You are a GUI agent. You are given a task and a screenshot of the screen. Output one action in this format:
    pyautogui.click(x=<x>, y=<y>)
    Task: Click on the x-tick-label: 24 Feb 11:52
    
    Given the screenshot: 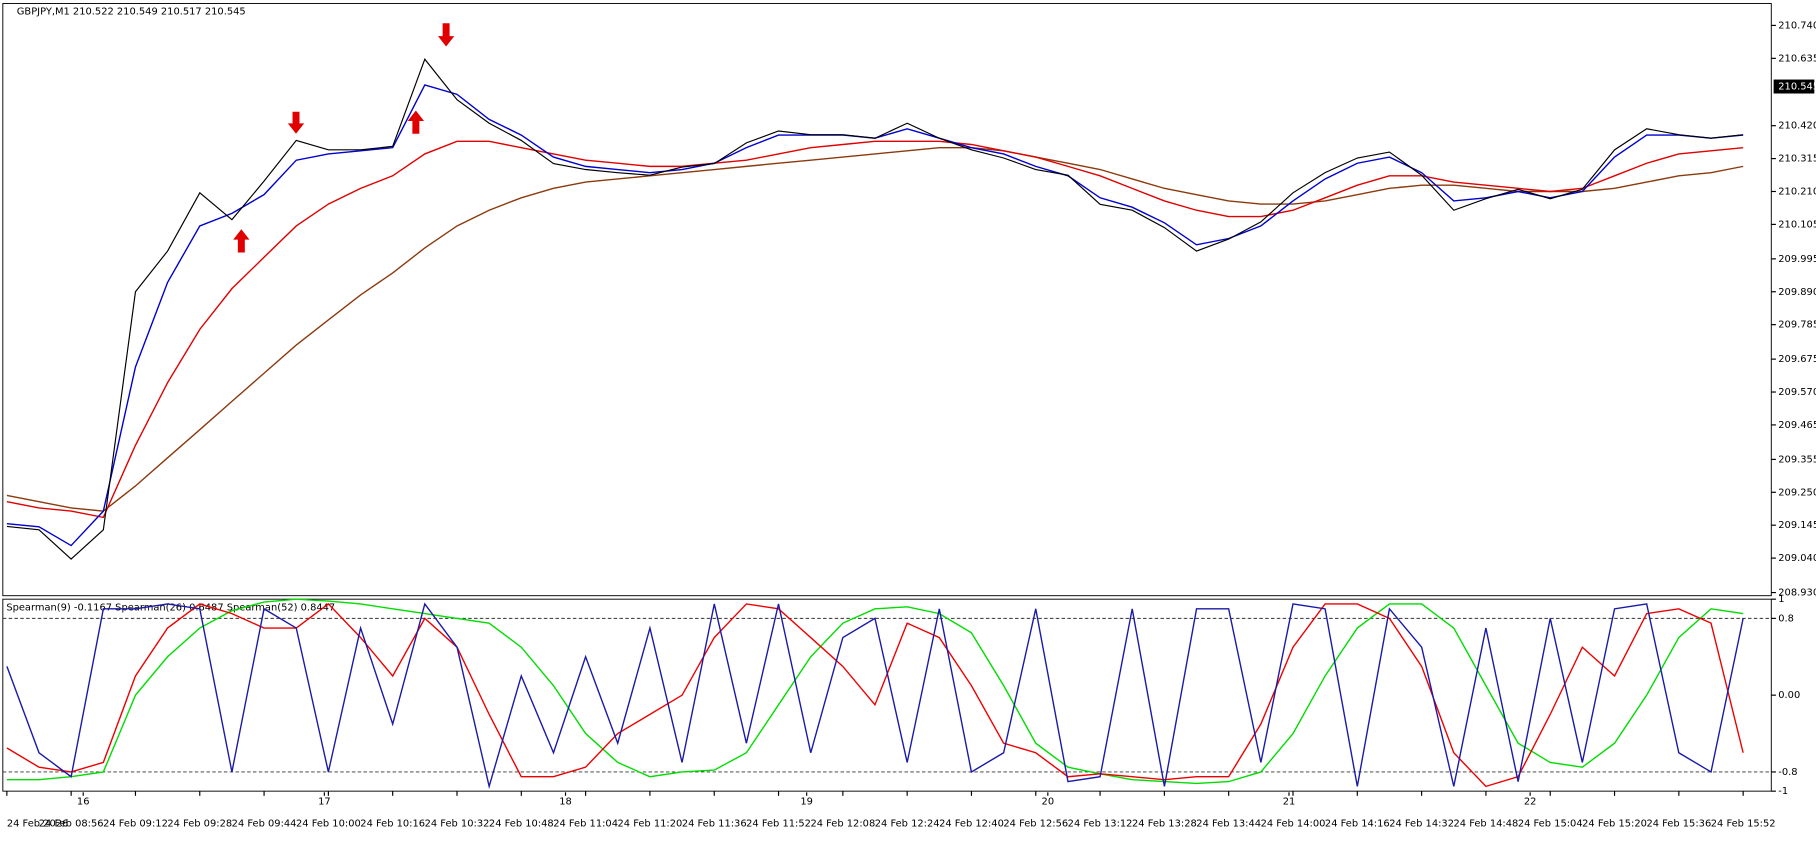 What is the action you would take?
    pyautogui.click(x=778, y=824)
    